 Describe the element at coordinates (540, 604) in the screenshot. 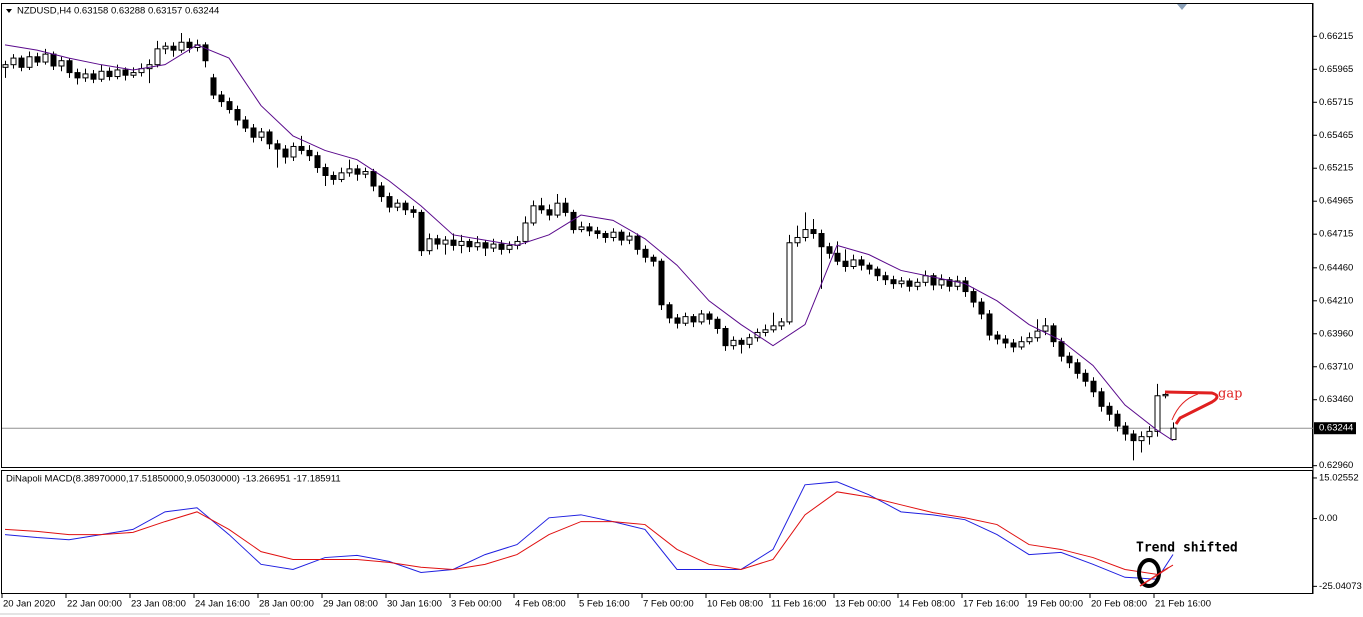

I see `x-tick-label: 4 Feb 08:00` at that location.